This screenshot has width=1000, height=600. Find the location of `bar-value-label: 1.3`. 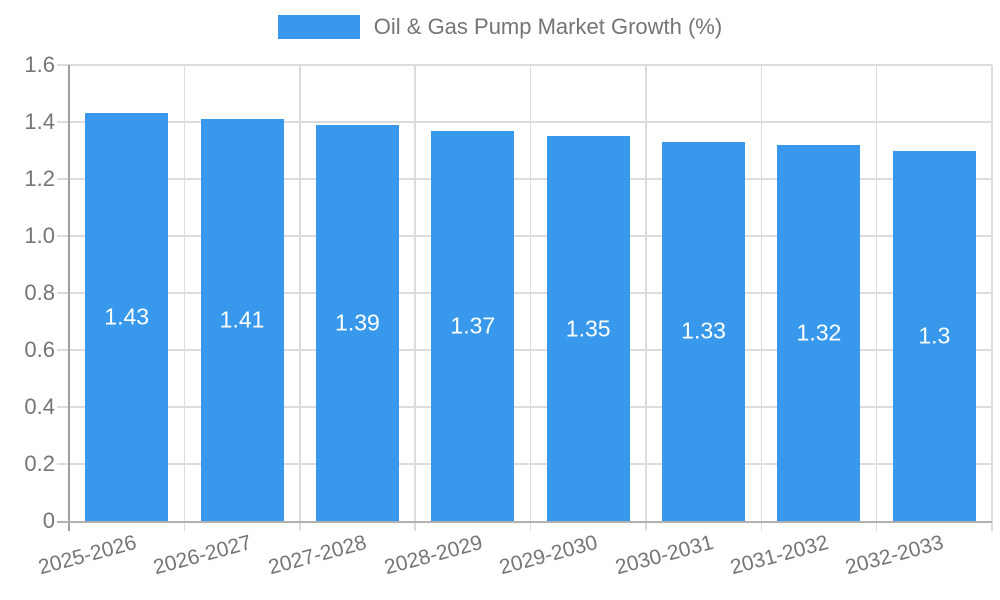

bar-value-label: 1.3 is located at coordinates (934, 335).